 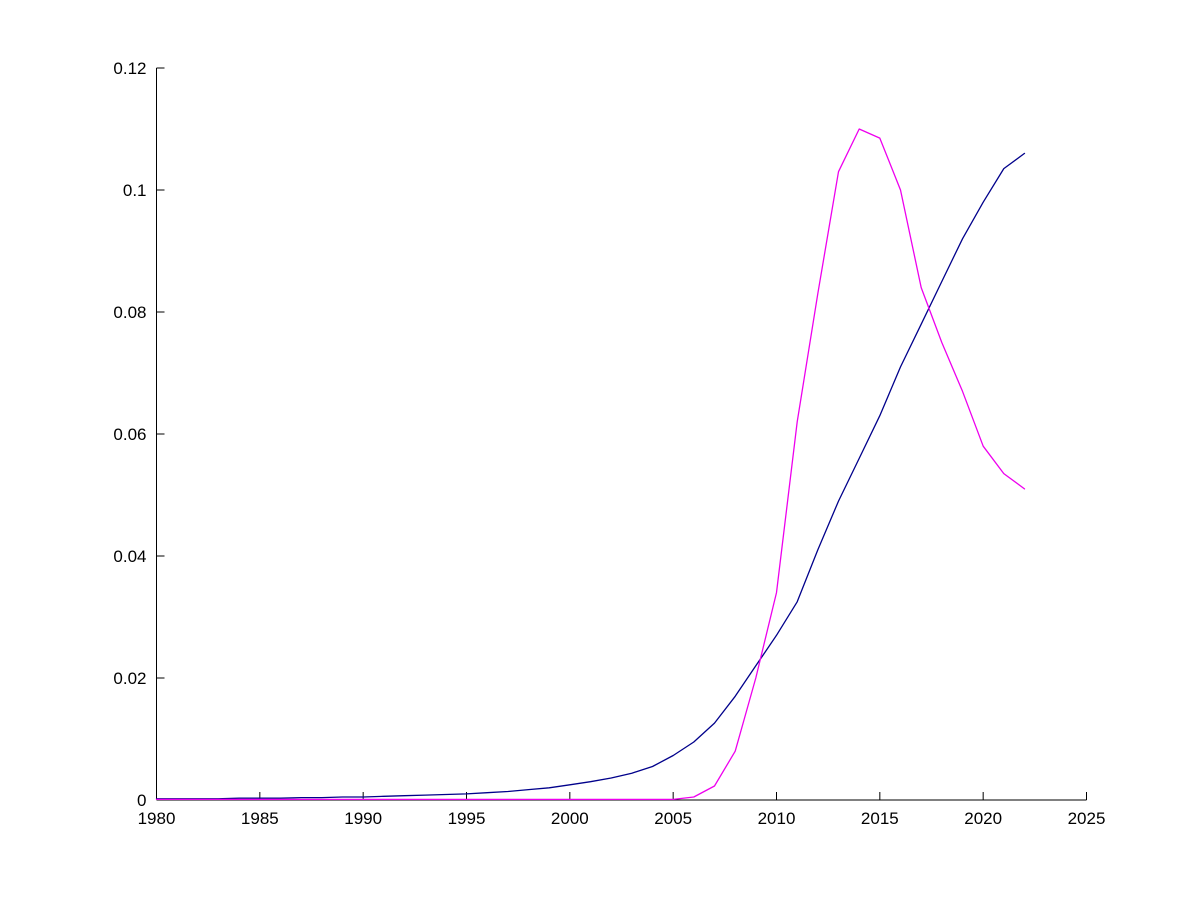 What do you see at coordinates (129, 312) in the screenshot?
I see `y-tick-label: 0.08` at bounding box center [129, 312].